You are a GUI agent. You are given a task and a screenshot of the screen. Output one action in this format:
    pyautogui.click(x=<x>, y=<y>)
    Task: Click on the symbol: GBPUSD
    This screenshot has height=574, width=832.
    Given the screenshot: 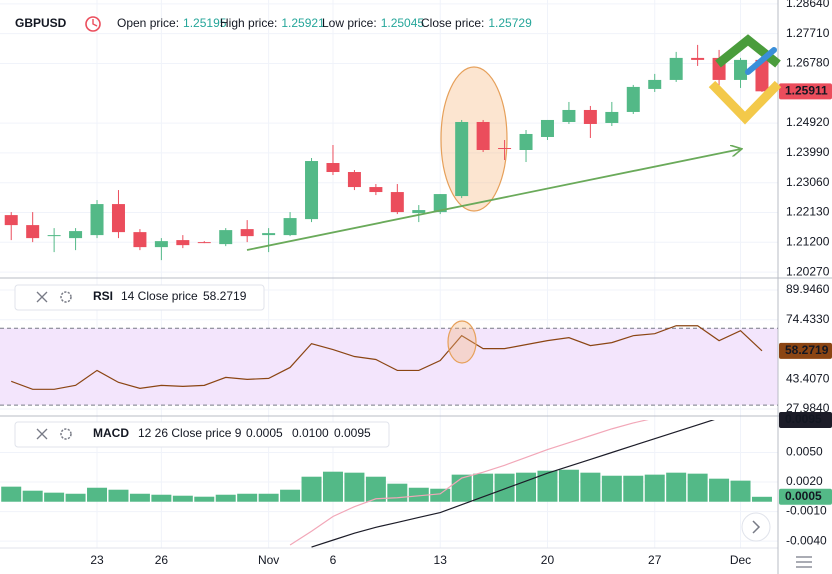 What is the action you would take?
    pyautogui.click(x=41, y=23)
    